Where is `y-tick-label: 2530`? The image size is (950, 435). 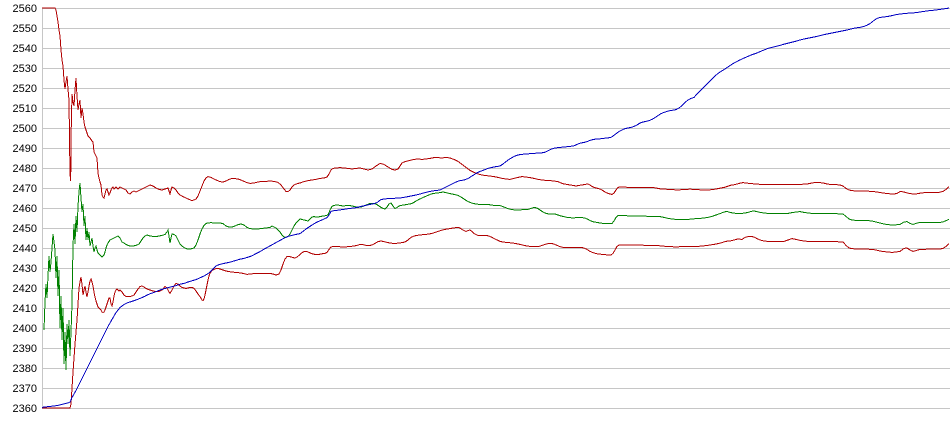
y-tick-label: 2530 is located at coordinates (25, 69).